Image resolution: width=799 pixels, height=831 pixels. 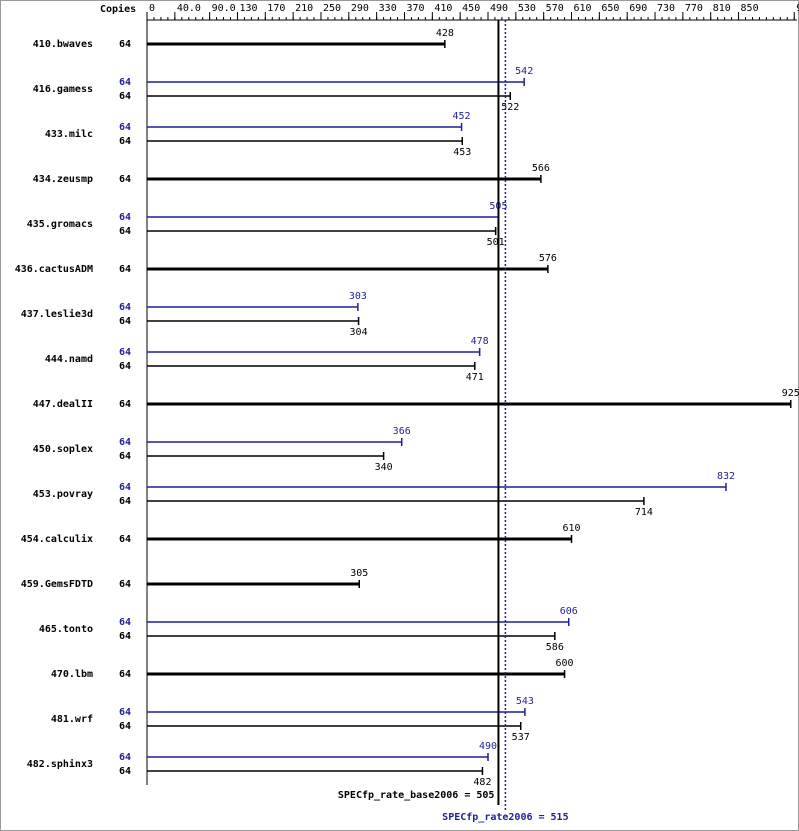 I want to click on x-tick-label: 570, so click(x=555, y=8).